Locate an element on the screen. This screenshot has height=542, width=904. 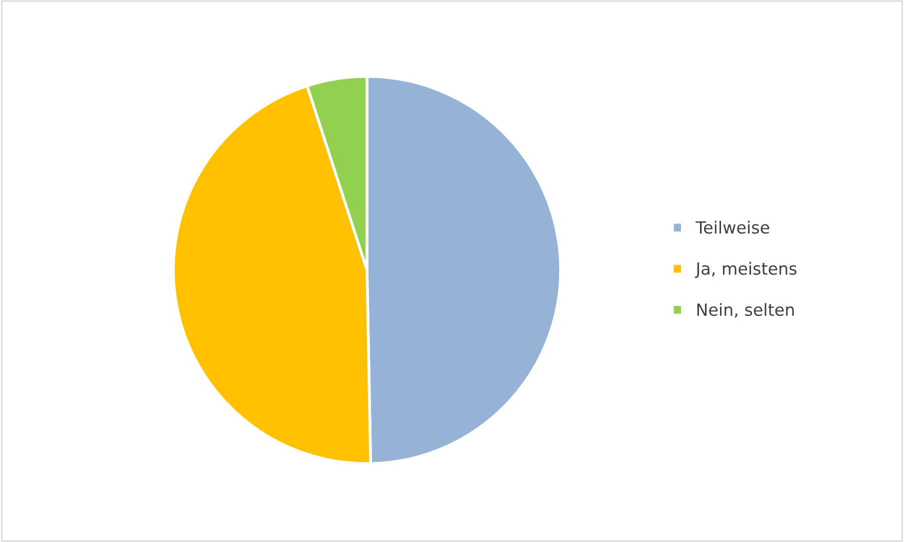
legend-label: Teilweise is located at coordinates (733, 227).